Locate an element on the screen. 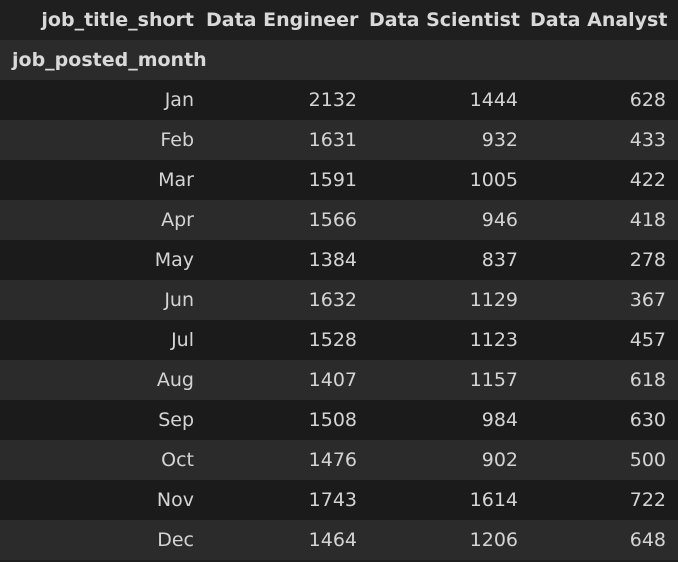 This screenshot has width=678, height=562. cell-data-scientist: 1129 is located at coordinates (449, 300).